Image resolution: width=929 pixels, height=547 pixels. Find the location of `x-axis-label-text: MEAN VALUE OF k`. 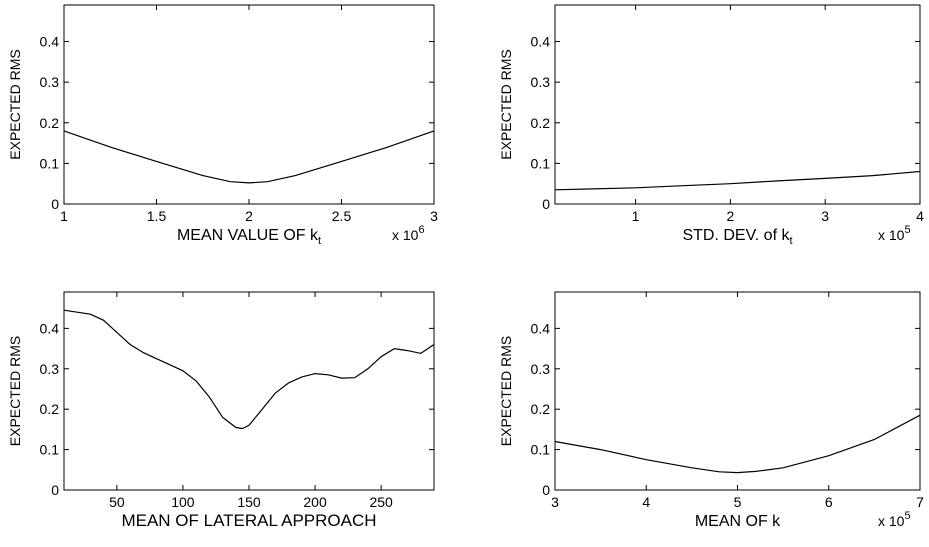

x-axis-label-text: MEAN VALUE OF k is located at coordinates (248, 235).